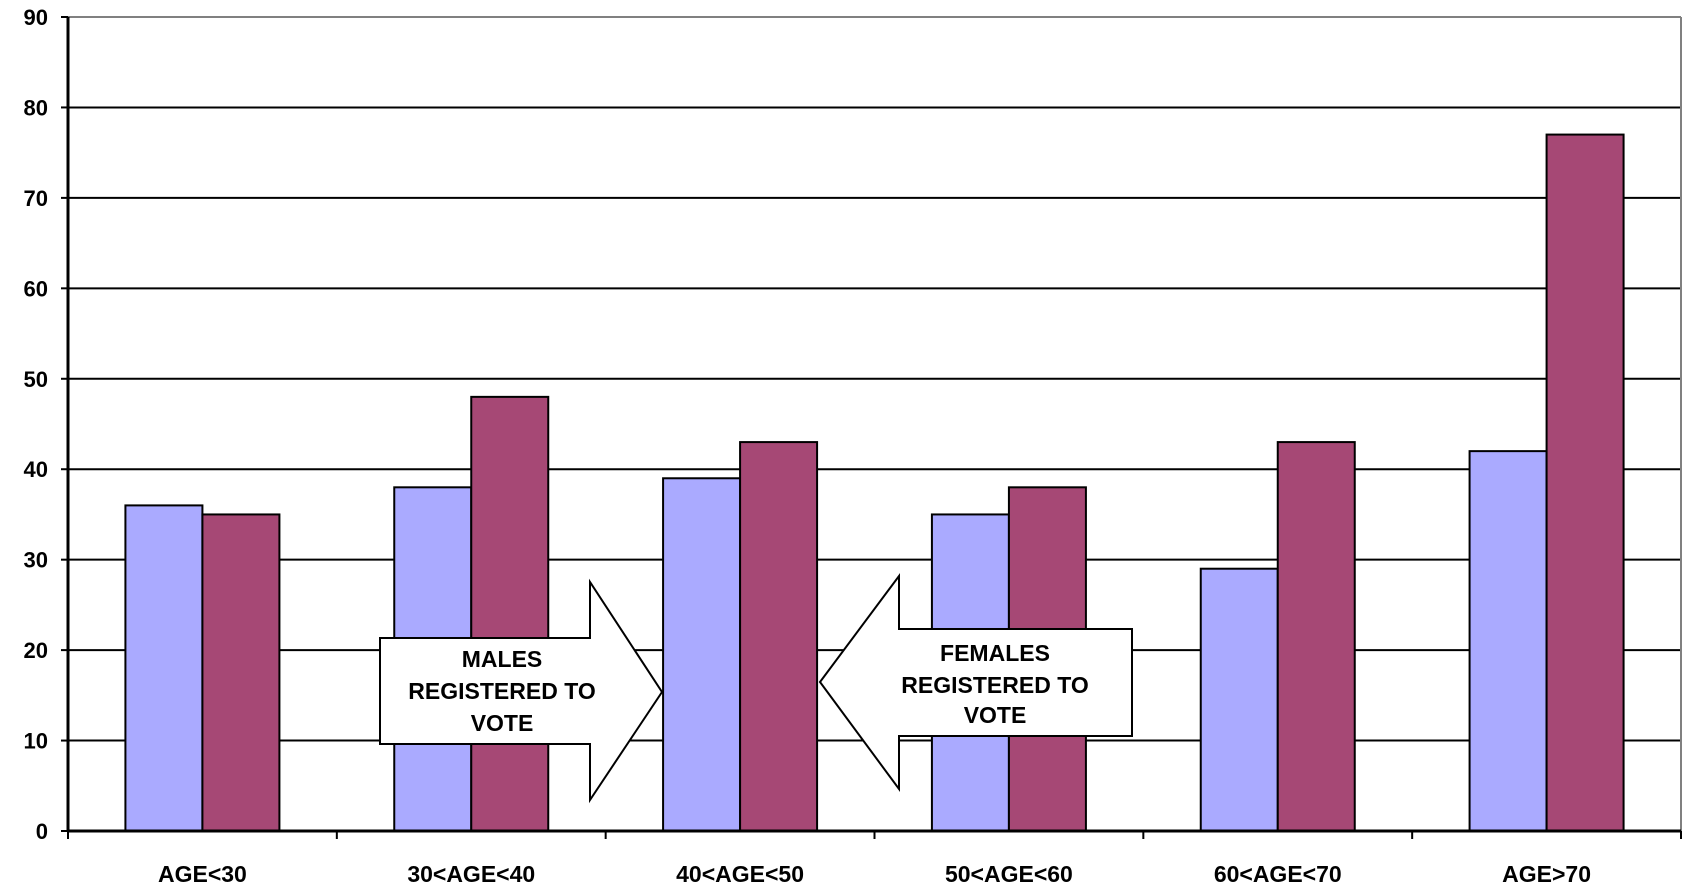  Describe the element at coordinates (202, 874) in the screenshot. I see `x-category-label: AGE<30` at that location.